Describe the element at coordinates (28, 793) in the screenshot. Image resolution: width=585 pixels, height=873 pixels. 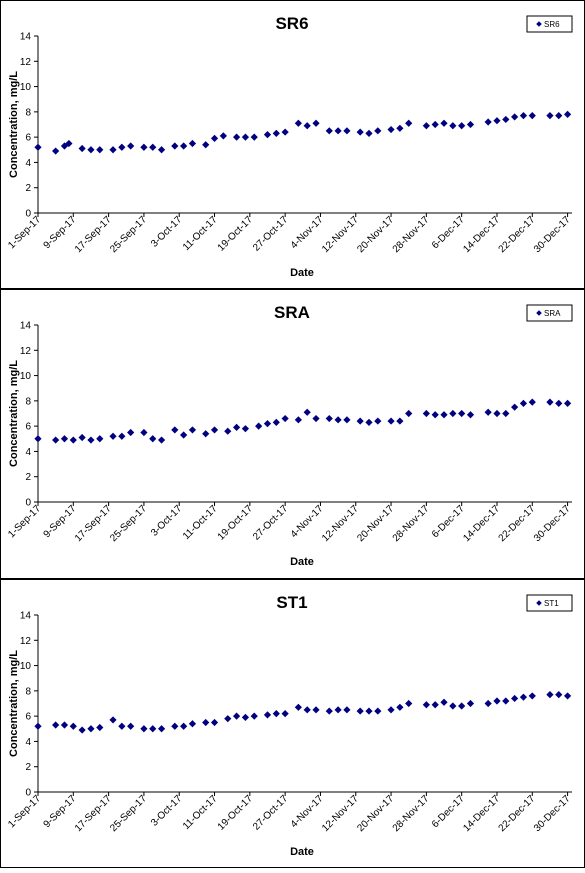
I see `y-tick-label: 0` at that location.